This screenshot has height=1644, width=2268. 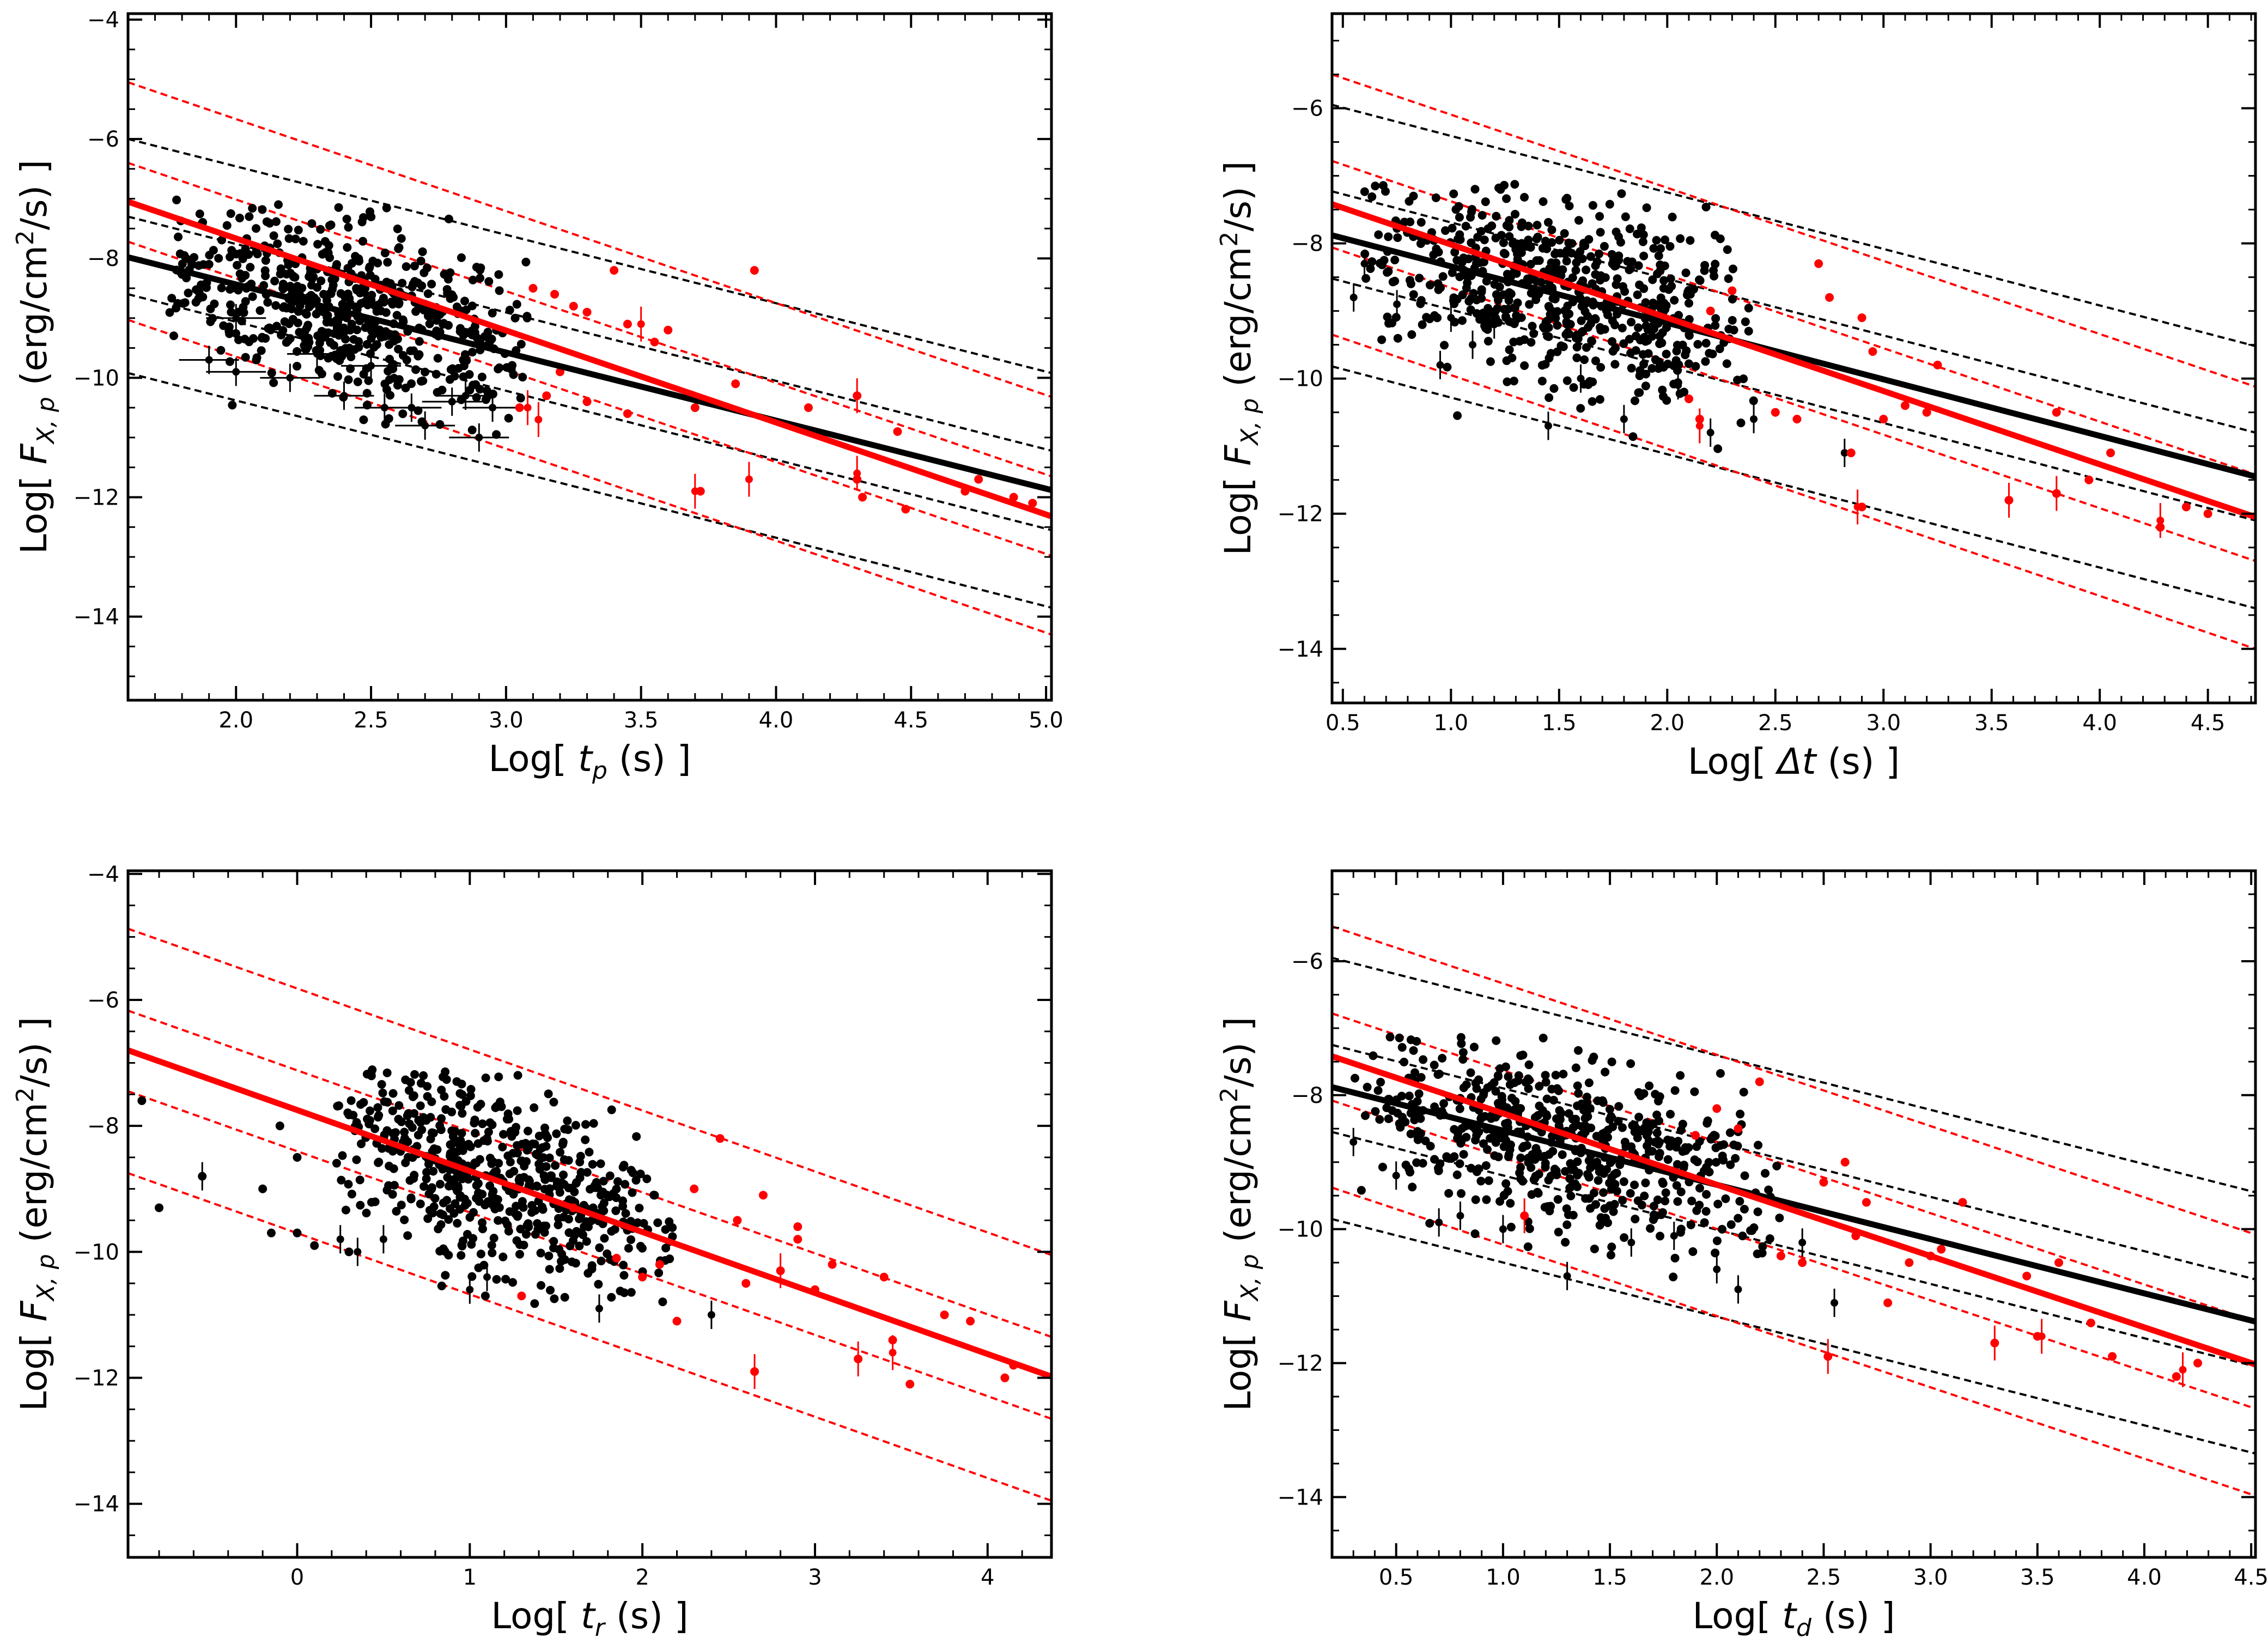 What do you see at coordinates (1451, 723) in the screenshot?
I see `x-tick-label: 1.0` at bounding box center [1451, 723].